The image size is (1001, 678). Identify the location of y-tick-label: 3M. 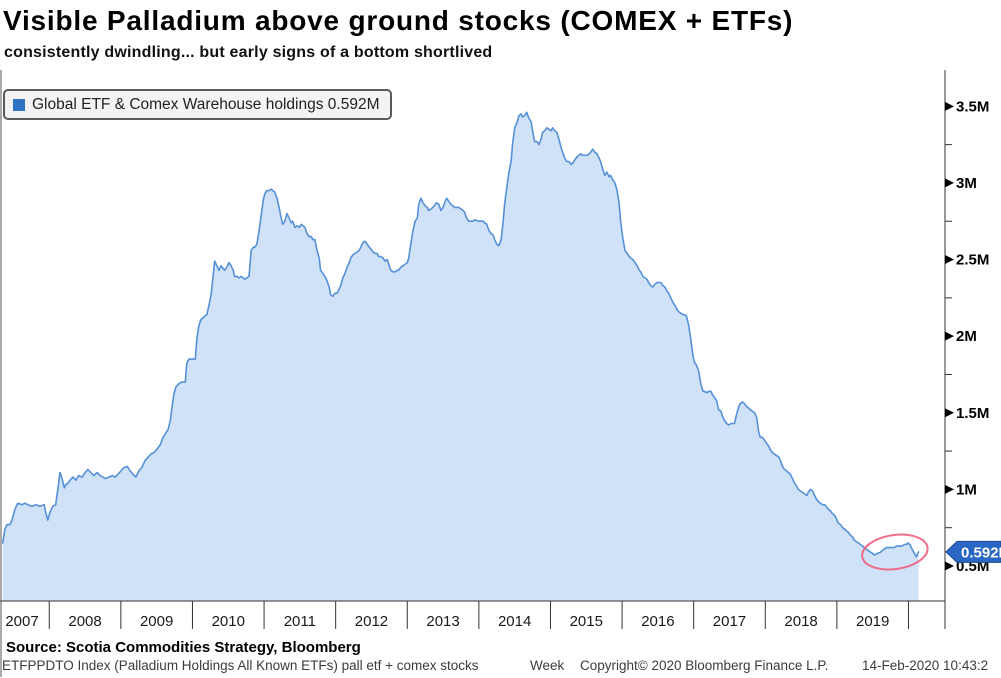
(966, 183).